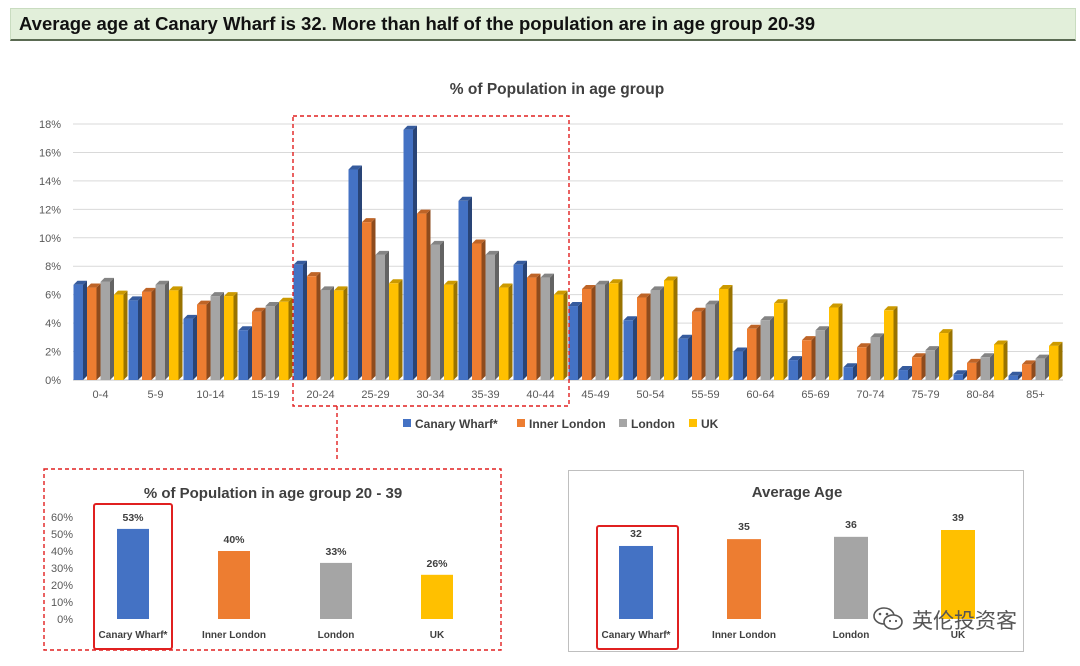 Image resolution: width=1080 pixels, height=666 pixels. What do you see at coordinates (595, 395) in the screenshot?
I see `x-tick-label: 45-49` at bounding box center [595, 395].